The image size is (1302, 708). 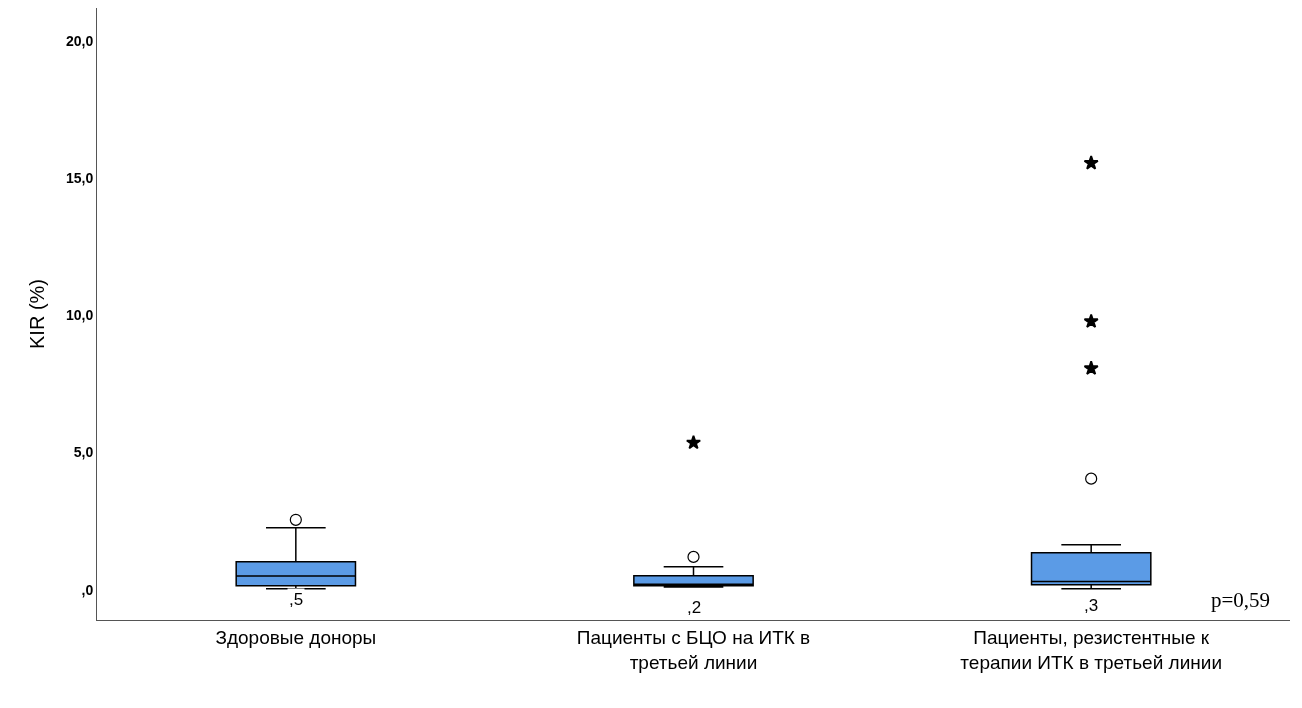 What do you see at coordinates (296, 637) in the screenshot?
I see `x-tick-label: Здоровые доноры` at bounding box center [296, 637].